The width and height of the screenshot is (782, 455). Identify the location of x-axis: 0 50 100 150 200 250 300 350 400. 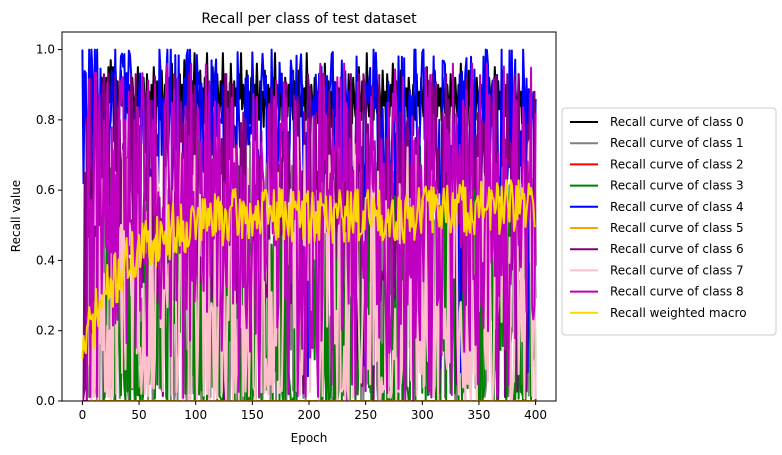
(313, 411).